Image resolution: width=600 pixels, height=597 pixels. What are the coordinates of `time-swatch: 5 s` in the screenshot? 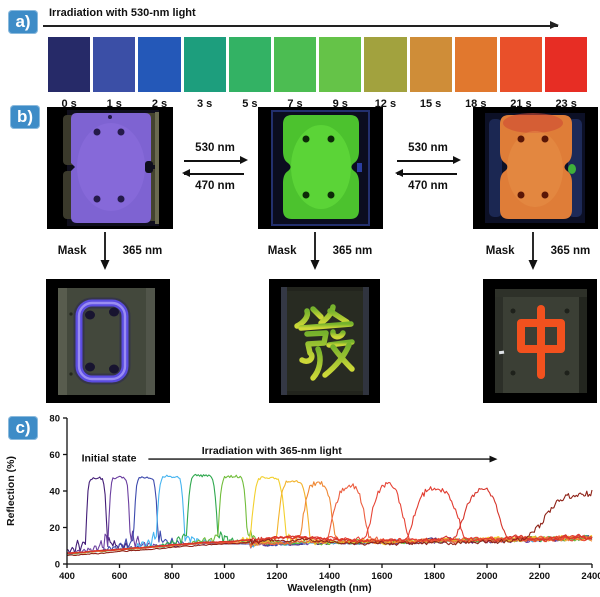 It's located at (249, 73).